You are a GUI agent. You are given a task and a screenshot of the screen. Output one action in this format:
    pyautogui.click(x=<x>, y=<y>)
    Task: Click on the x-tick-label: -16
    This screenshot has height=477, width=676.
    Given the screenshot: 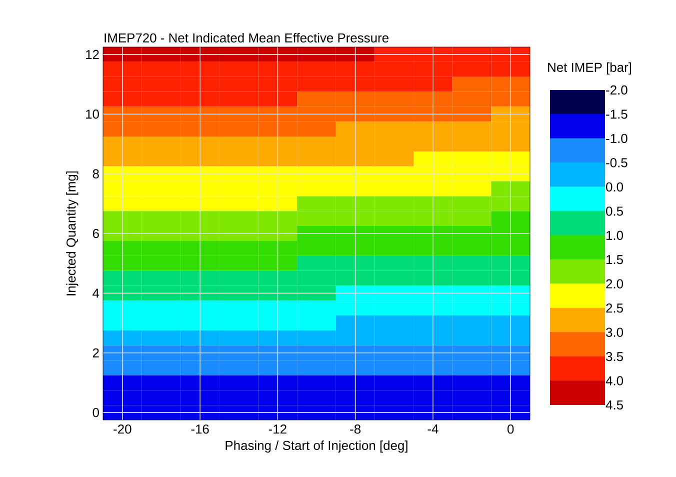 What is the action you would take?
    pyautogui.click(x=200, y=429)
    